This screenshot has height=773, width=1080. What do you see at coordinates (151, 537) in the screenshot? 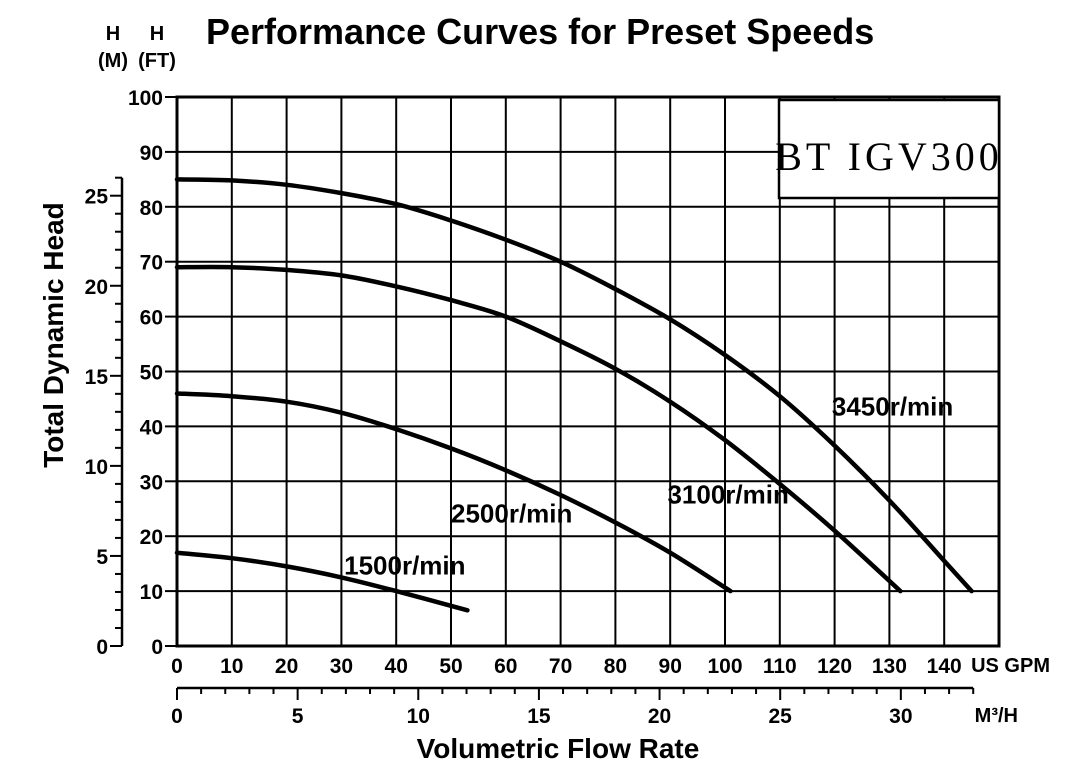
I see `y-ft-tick-label: 20` at bounding box center [151, 537].